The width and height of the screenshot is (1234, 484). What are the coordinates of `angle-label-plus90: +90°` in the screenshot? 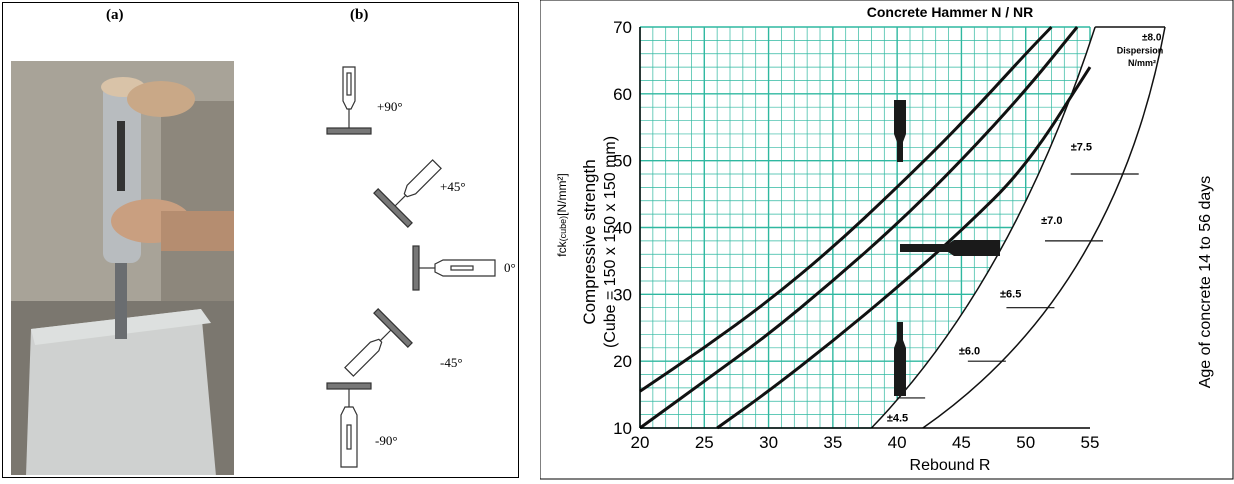 It's located at (390, 106).